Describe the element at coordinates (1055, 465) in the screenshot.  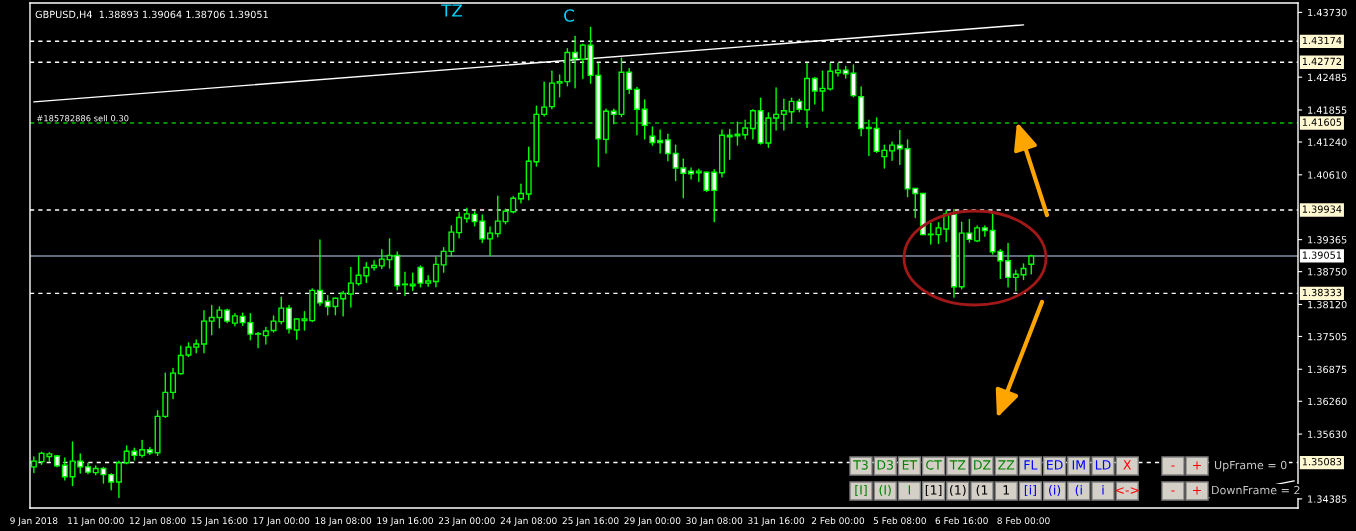
I see `annotation: ED` at that location.